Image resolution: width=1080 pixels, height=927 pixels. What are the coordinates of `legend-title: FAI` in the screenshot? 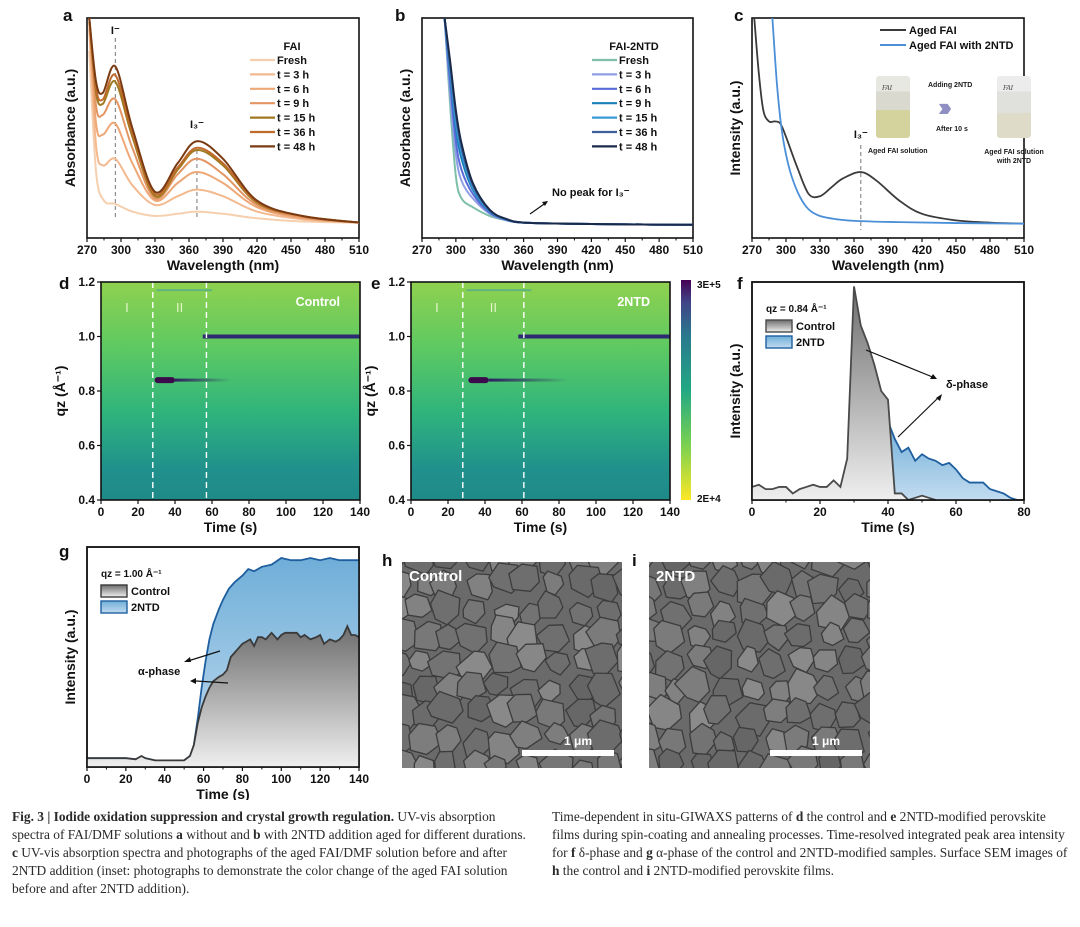 It's located at (291, 47).